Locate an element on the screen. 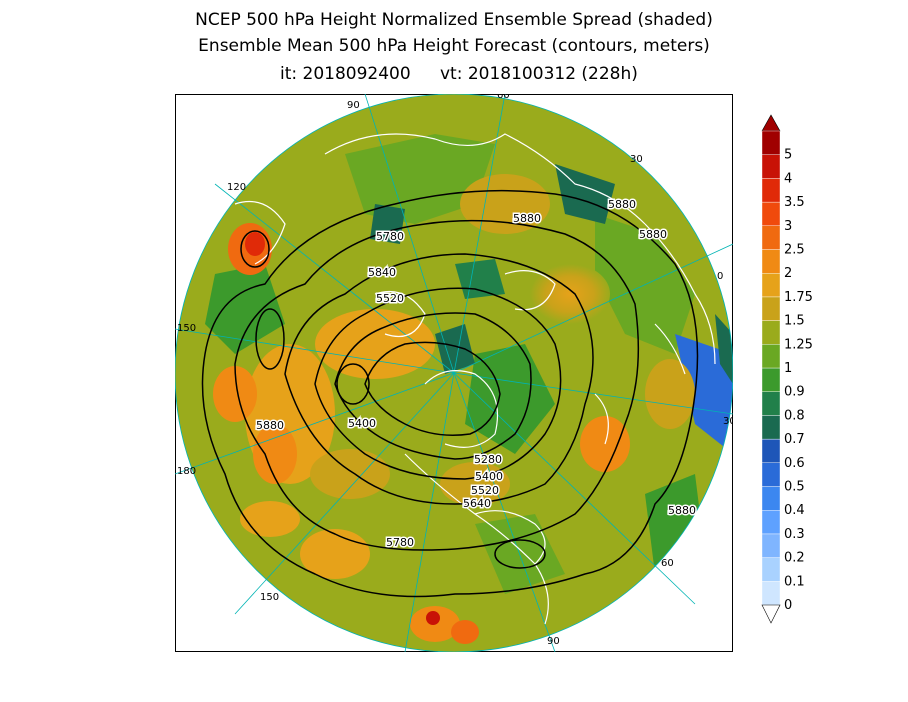  colorbar-label: 0 is located at coordinates (788, 605).